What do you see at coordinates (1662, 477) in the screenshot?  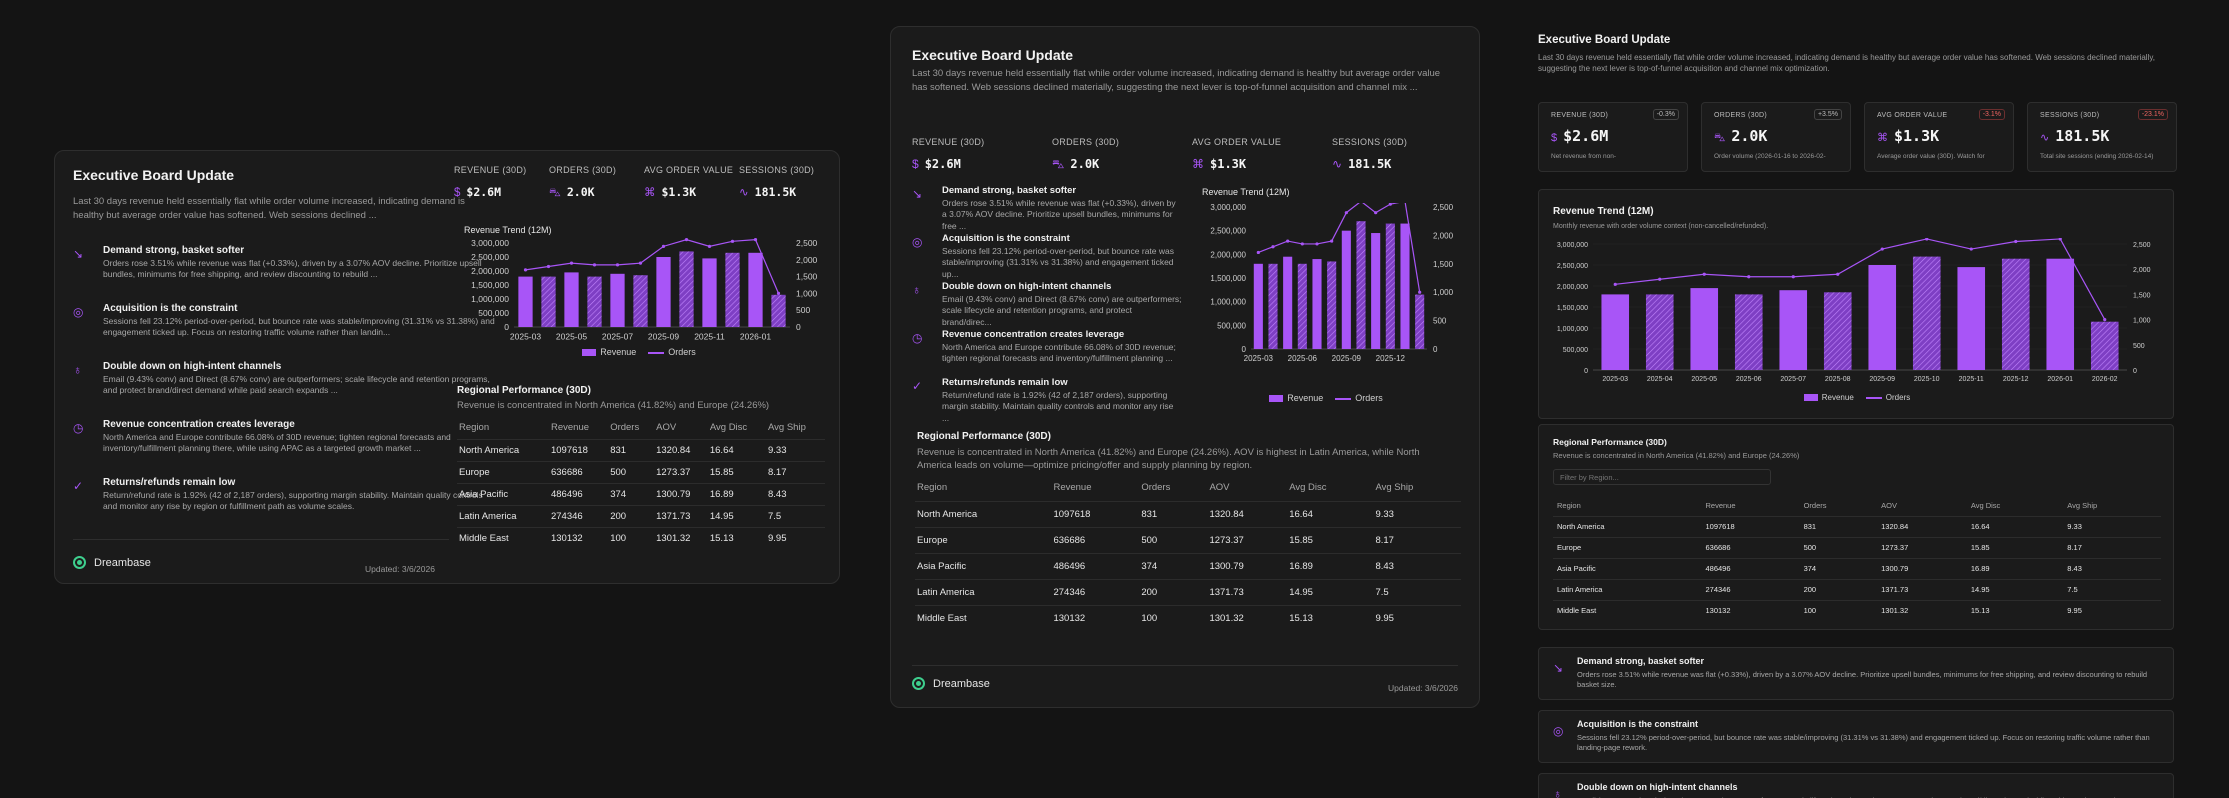 I see `region-filter-input` at bounding box center [1662, 477].